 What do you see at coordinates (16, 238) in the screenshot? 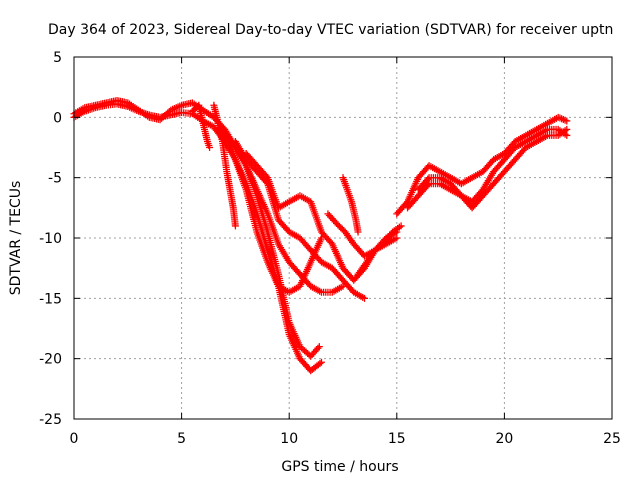
I see `y-axis-label: SDTVAR / TECUs` at bounding box center [16, 238].